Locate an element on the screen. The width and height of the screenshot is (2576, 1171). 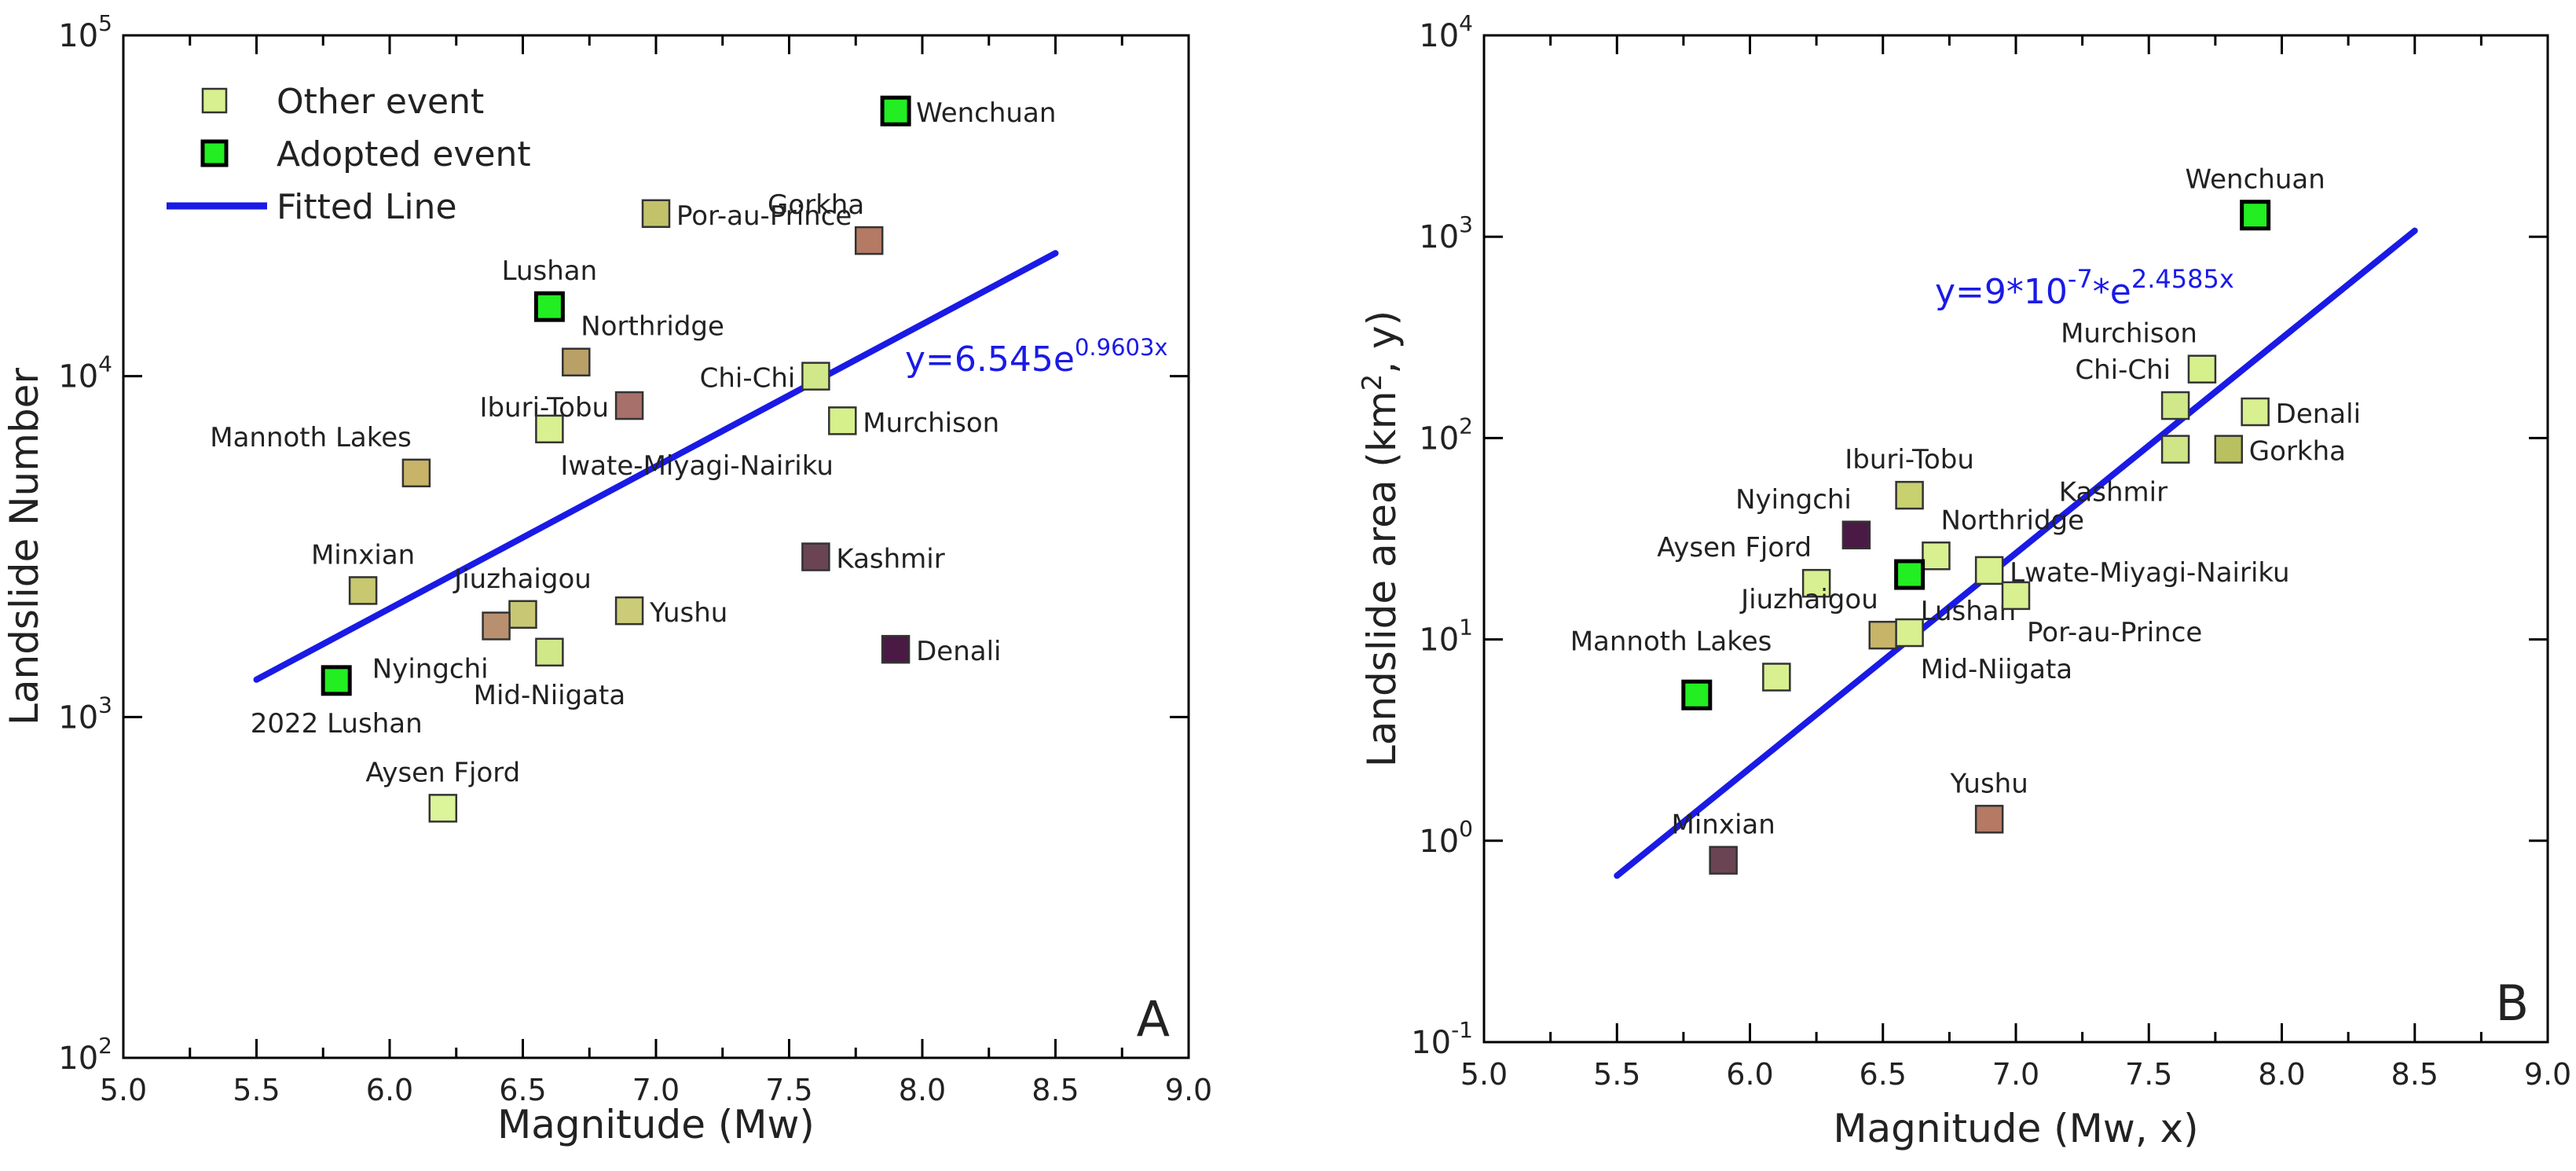
legend: Other event Adopted event Fitted Line is located at coordinates (349, 154).